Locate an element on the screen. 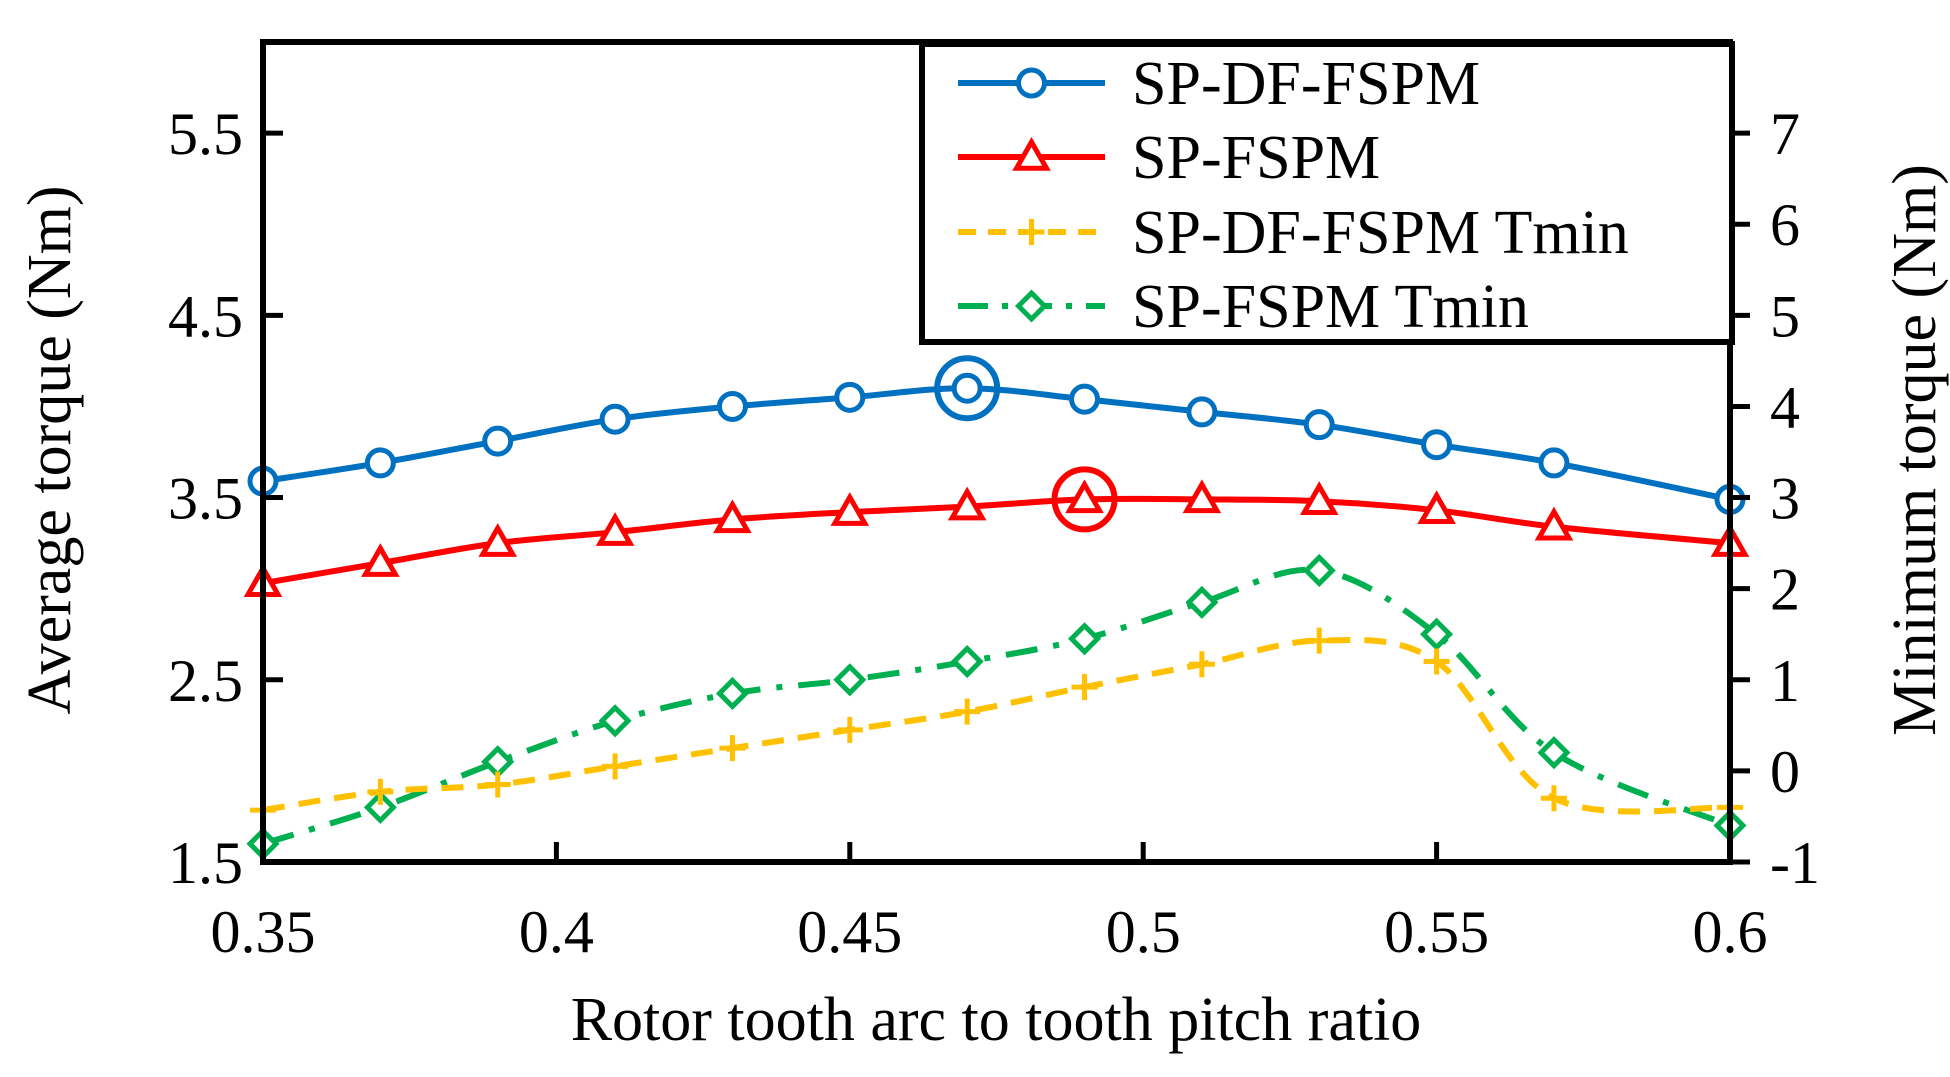 This screenshot has width=1950, height=1077. y-right-tick-label: -1 is located at coordinates (1795, 863).